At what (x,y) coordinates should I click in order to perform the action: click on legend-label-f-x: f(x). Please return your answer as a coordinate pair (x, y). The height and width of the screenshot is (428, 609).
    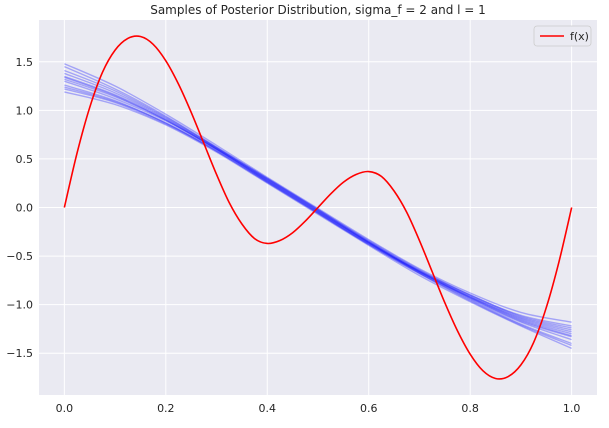
    Looking at the image, I should click on (579, 36).